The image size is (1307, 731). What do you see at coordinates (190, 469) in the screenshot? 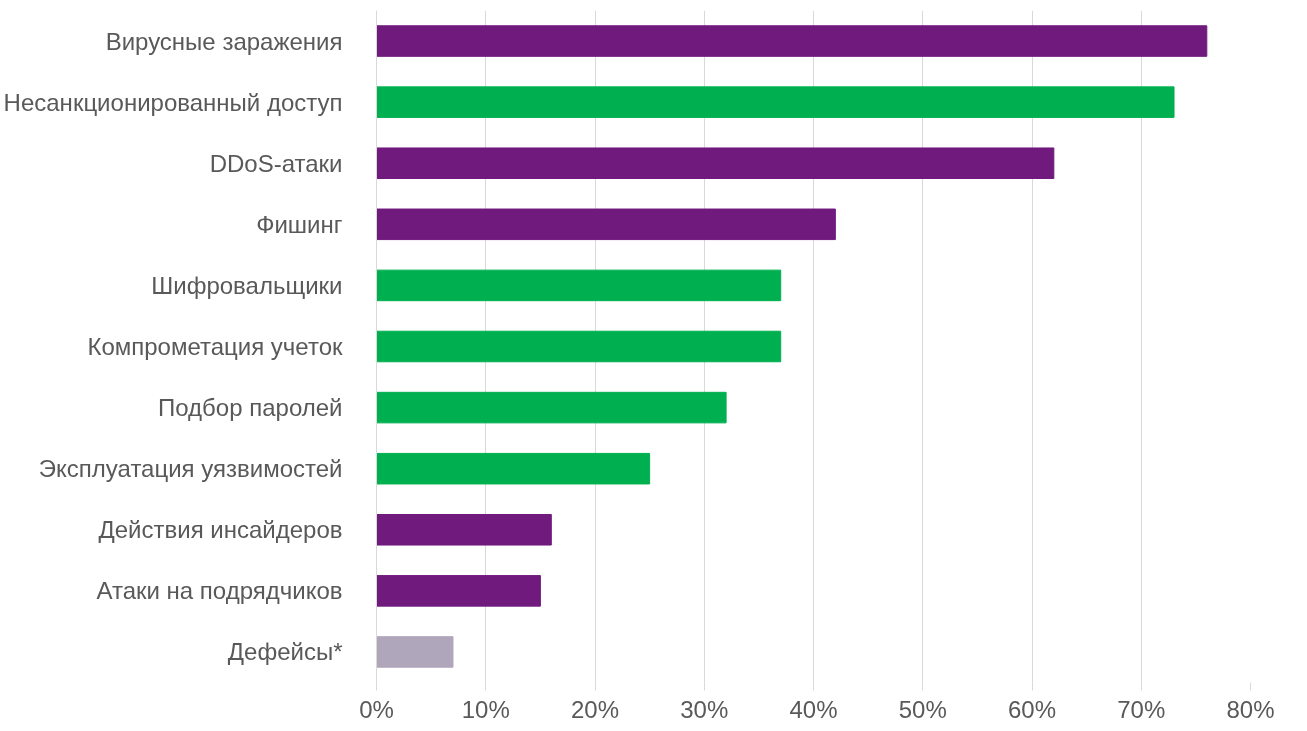
I see `y-tick-label: Эксплуатация уязвимостей` at bounding box center [190, 469].